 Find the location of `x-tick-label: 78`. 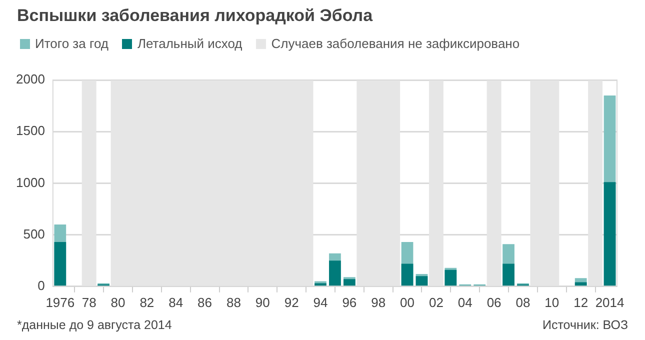

x-tick-label: 78 is located at coordinates (89, 302).